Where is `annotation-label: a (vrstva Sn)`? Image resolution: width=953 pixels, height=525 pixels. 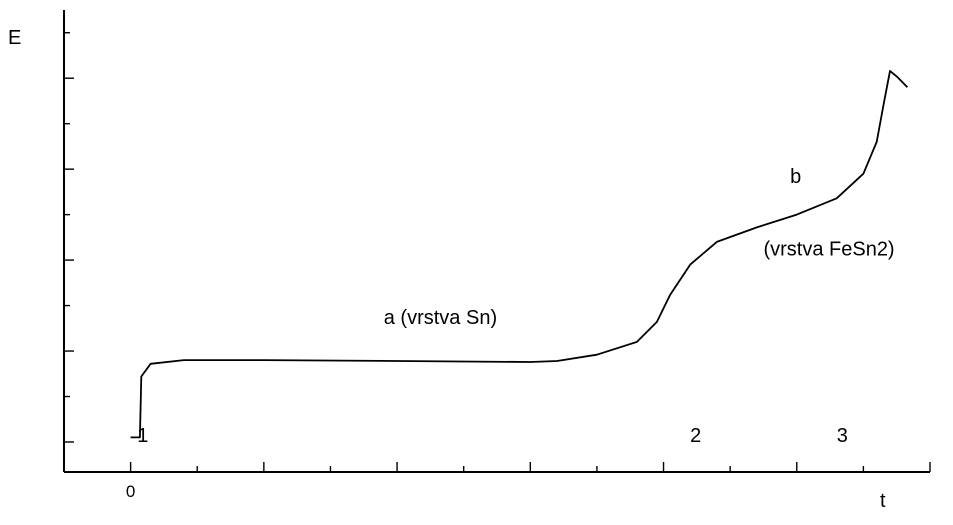
annotation-label: a (vrstva Sn) is located at coordinates (440, 318).